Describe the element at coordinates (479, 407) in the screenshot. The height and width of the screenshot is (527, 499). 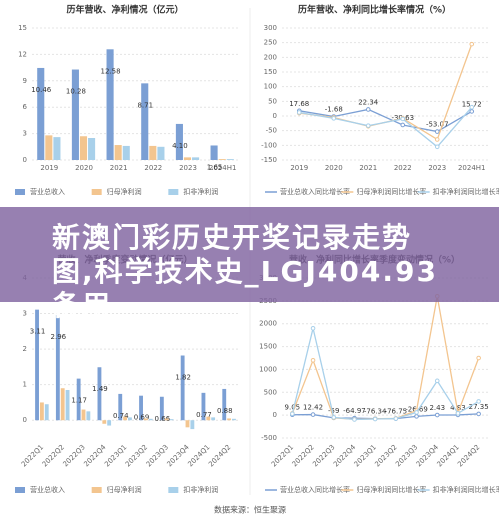
I see `data-label: 27.35` at that location.